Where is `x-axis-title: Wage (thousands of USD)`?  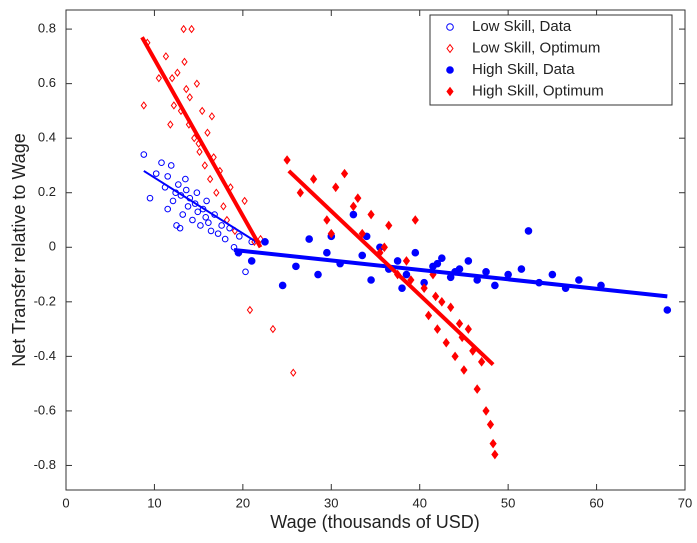
x-axis-title: Wage (thousands of USD) is located at coordinates (374, 522).